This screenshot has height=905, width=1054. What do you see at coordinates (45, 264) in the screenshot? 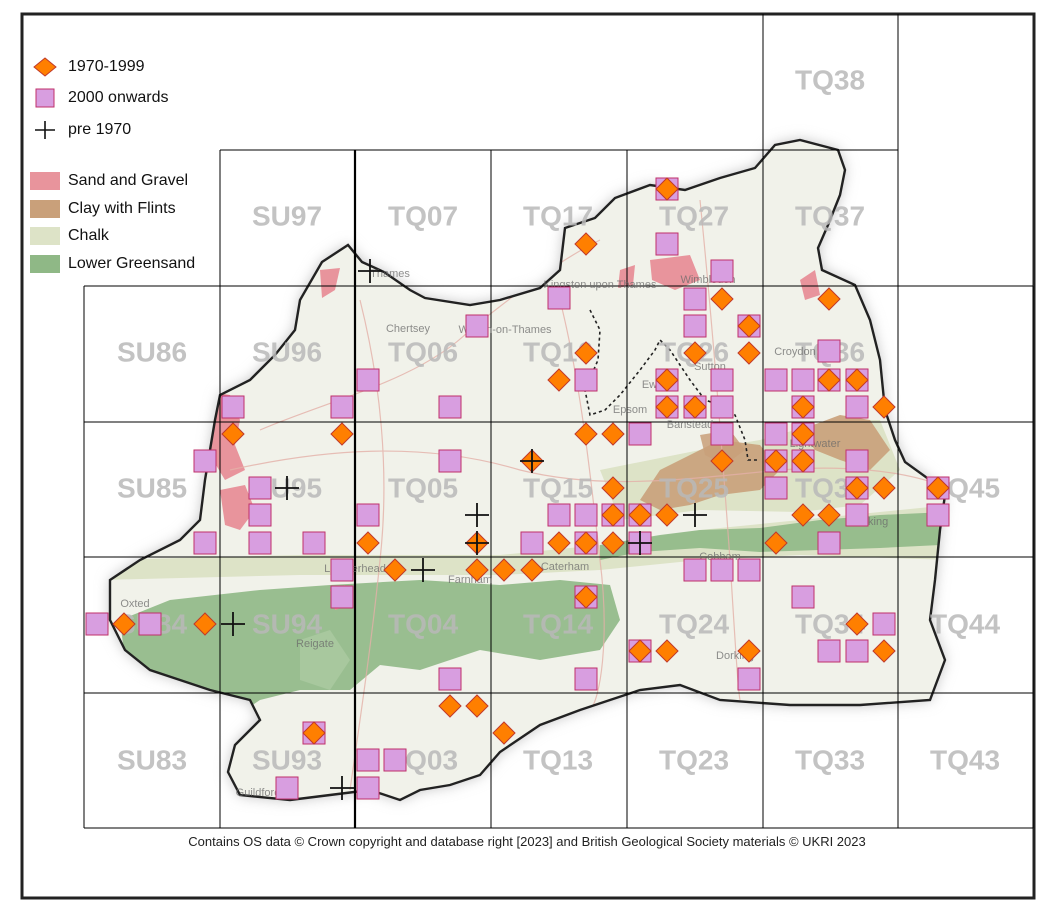
I see `lower-greensand-swatch` at bounding box center [45, 264].